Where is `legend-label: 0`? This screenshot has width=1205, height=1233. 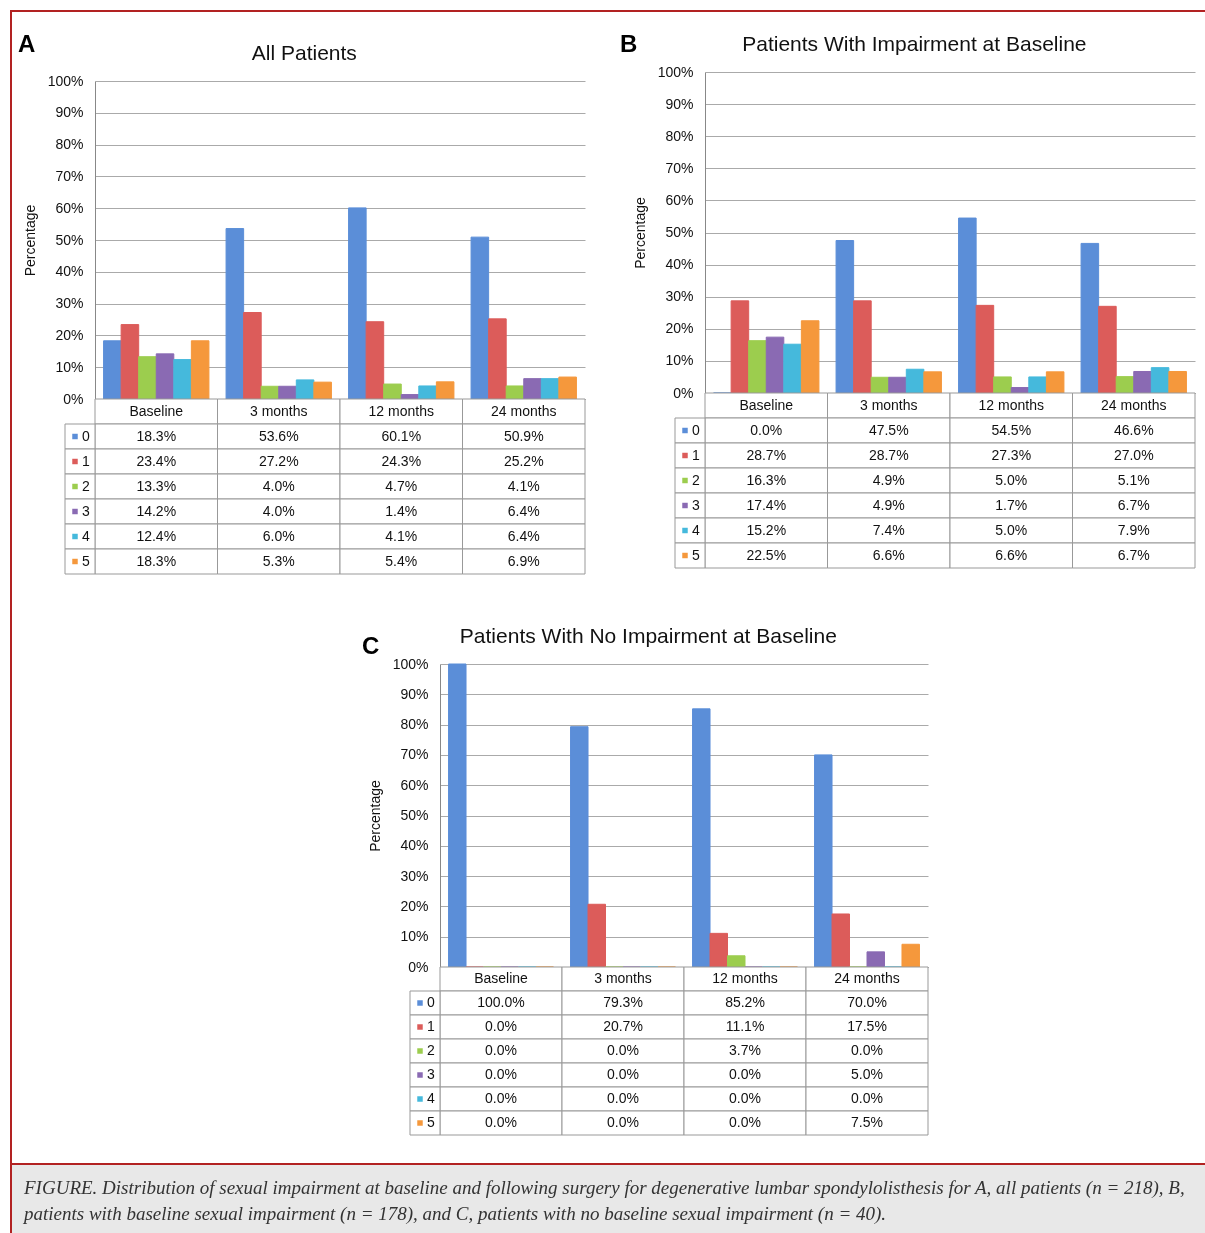 legend-label: 0 is located at coordinates (696, 429).